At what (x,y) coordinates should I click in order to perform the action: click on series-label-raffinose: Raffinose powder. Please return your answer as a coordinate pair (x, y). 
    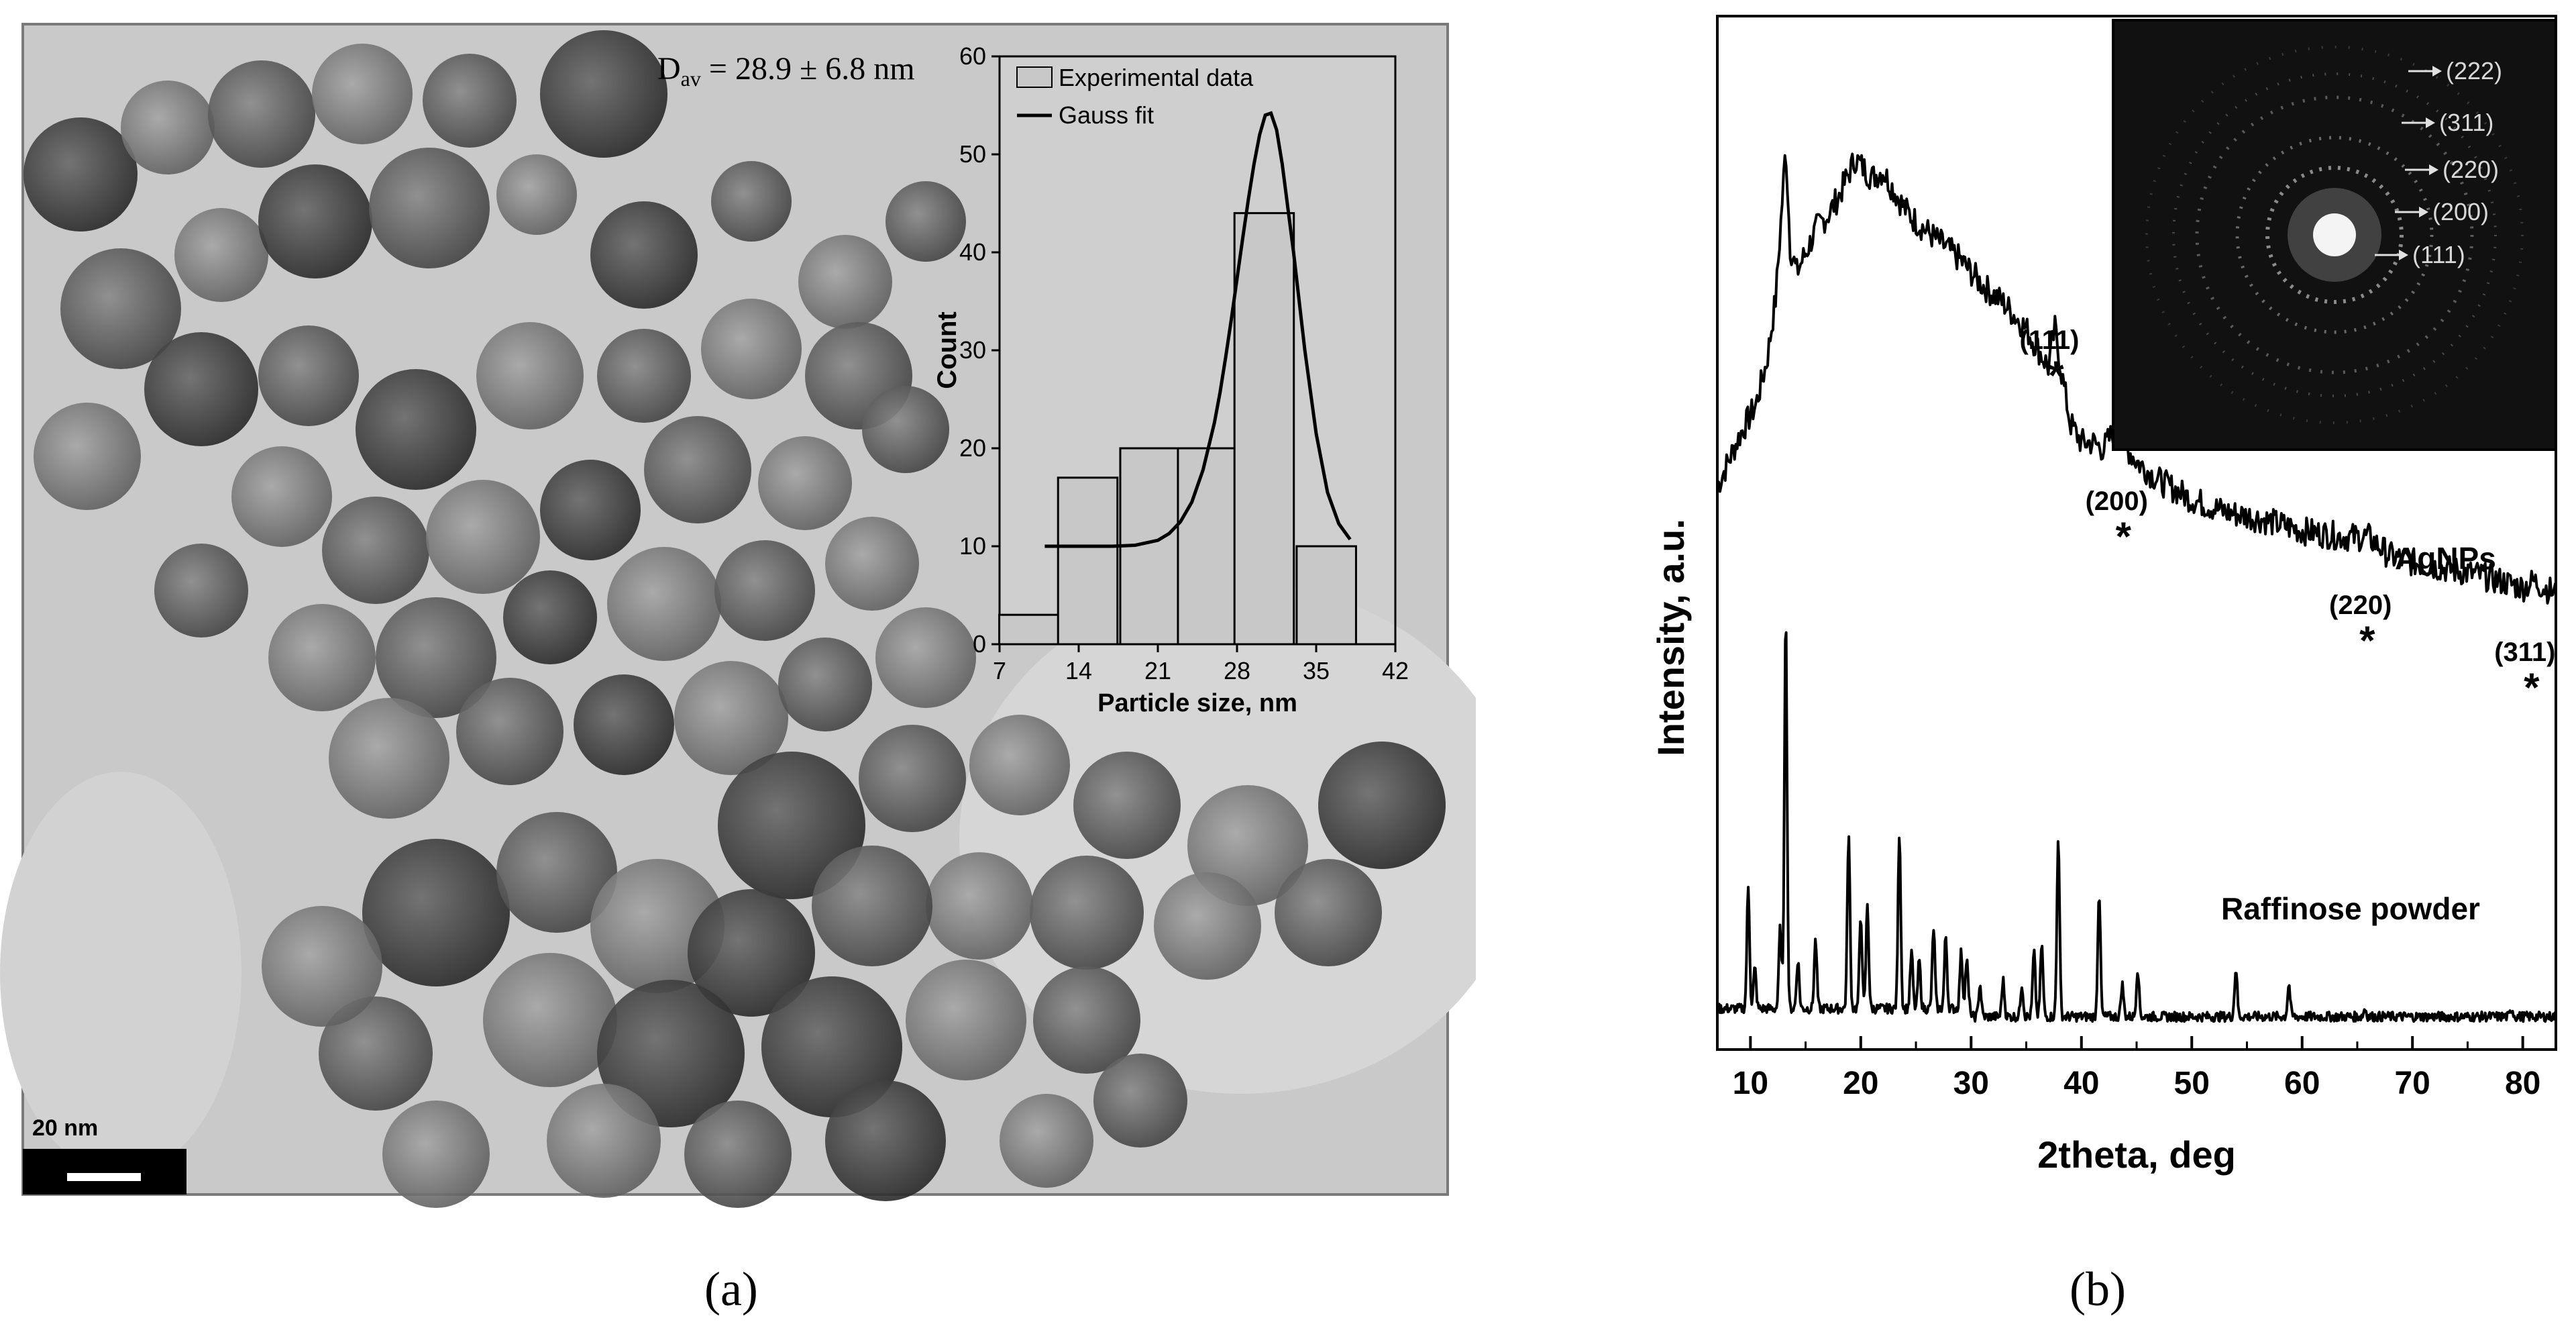
    Looking at the image, I should click on (2350, 908).